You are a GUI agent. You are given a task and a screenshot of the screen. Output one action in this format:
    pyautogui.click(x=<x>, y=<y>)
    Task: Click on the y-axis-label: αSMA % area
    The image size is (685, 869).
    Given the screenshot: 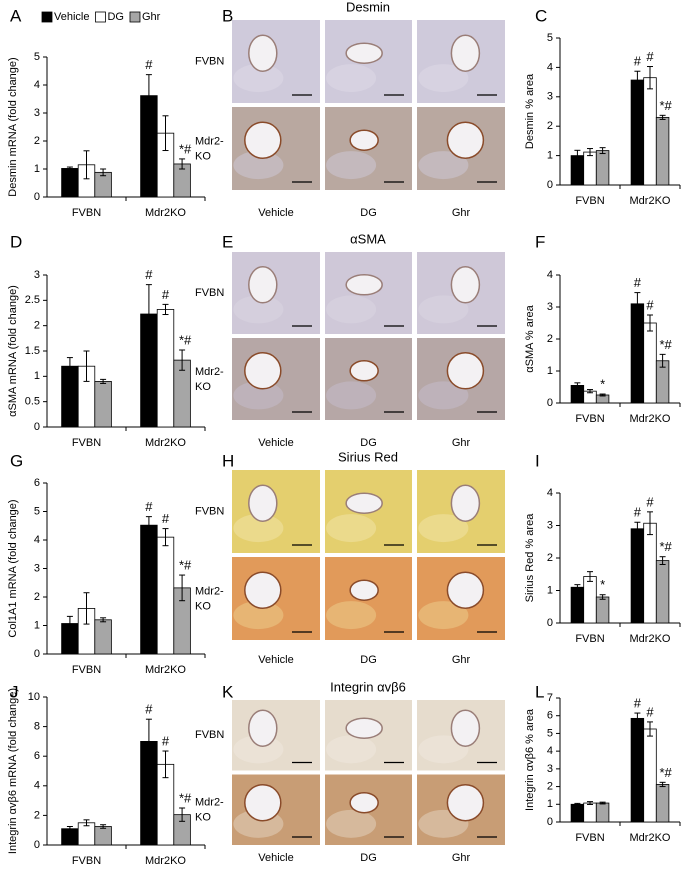 What is the action you would take?
    pyautogui.click(x=530, y=338)
    